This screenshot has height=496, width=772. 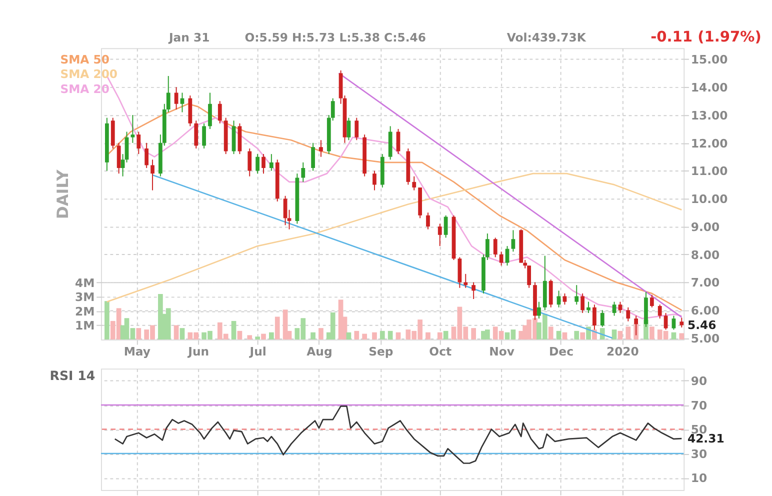 What do you see at coordinates (701, 325) in the screenshot?
I see `annotation: 5.46` at bounding box center [701, 325].